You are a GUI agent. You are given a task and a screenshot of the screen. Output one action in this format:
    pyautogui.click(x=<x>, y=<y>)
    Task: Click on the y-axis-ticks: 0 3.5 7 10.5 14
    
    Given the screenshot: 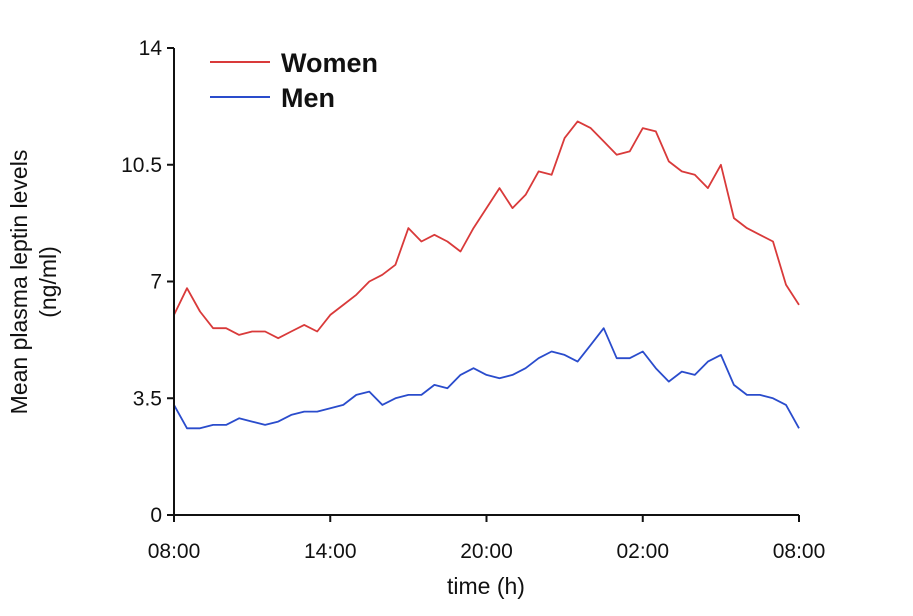 What is the action you would take?
    pyautogui.click(x=147, y=282)
    